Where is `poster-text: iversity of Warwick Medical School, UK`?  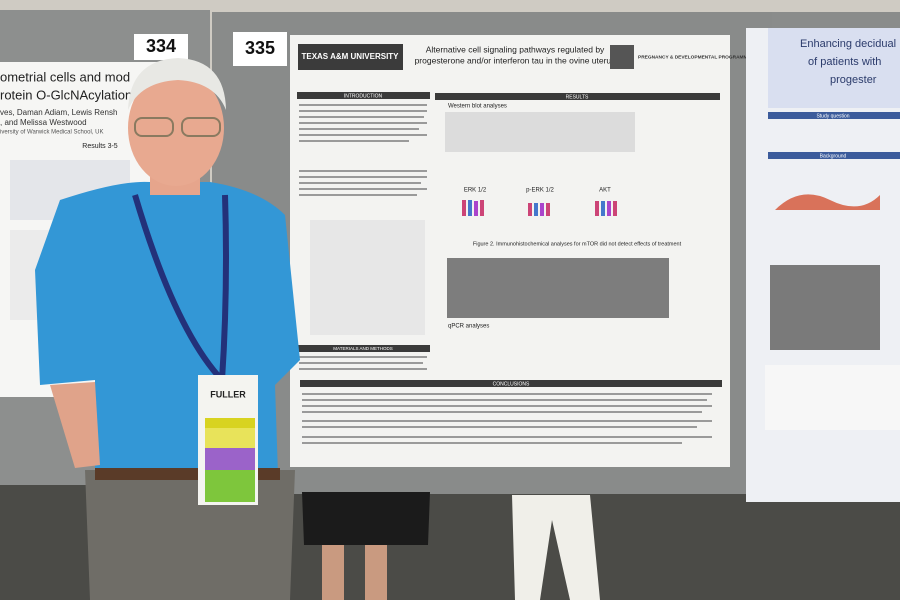 poster-text: iversity of Warwick Medical School, UK is located at coordinates (51, 133).